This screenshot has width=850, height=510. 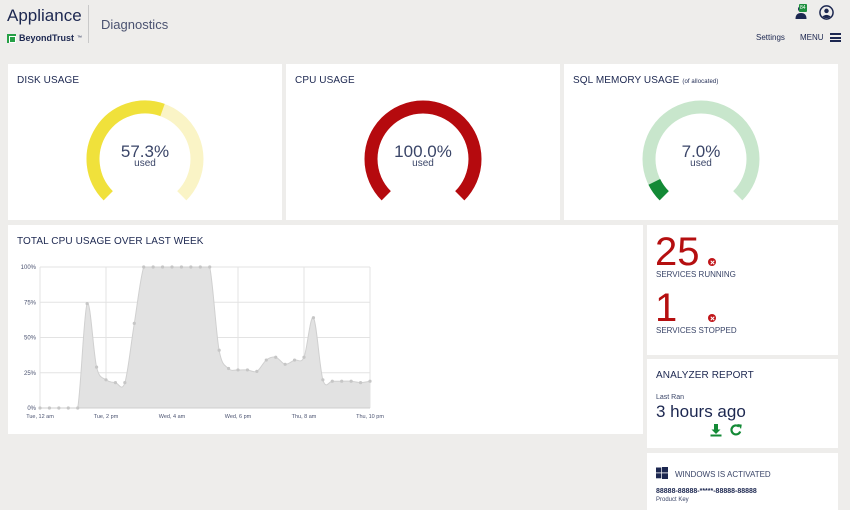 I want to click on brand-logo: BeyondTrust ™, so click(x=44, y=38).